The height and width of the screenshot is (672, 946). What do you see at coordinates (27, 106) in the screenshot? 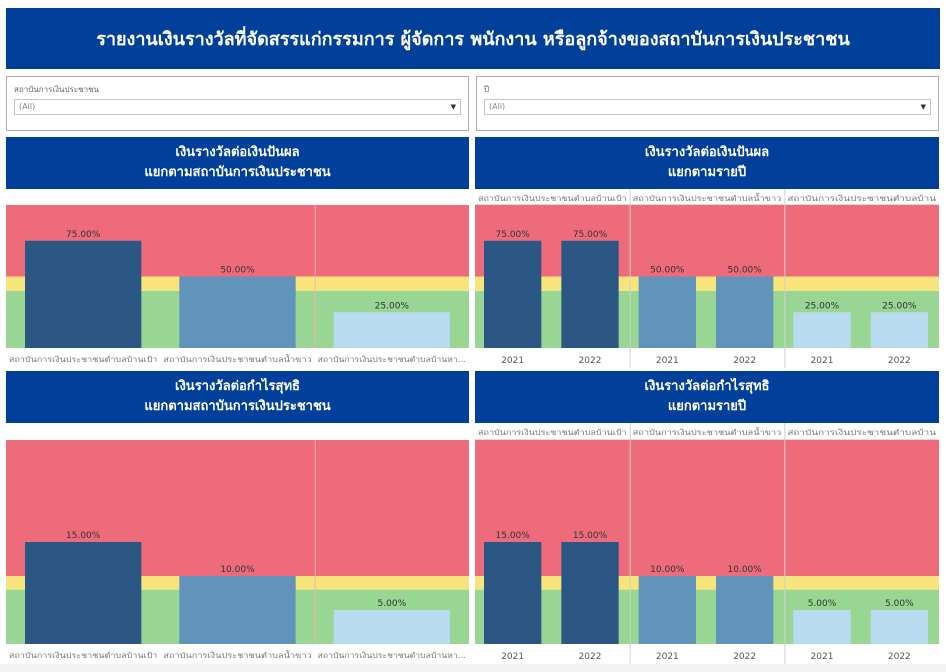
I see `institution-filter-value: (All)` at bounding box center [27, 106].